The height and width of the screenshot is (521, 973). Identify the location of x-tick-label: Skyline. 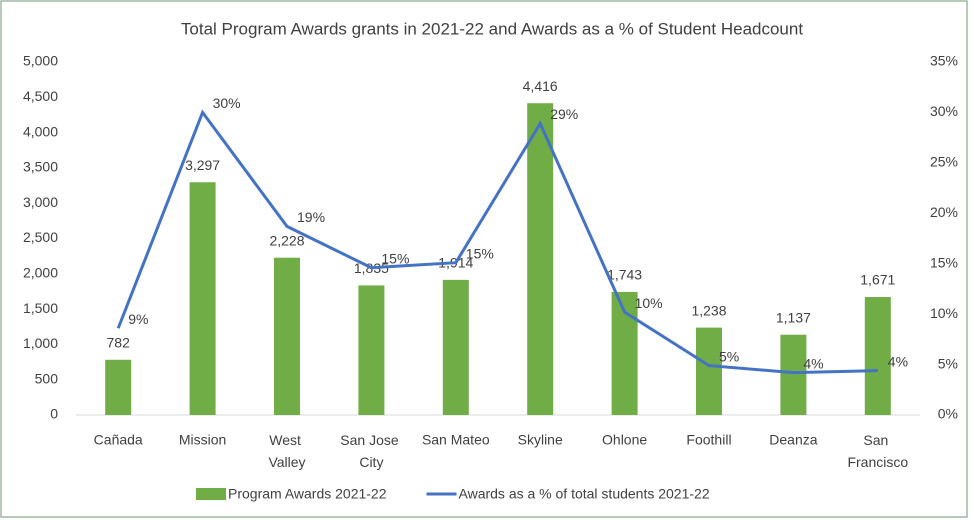
(540, 440).